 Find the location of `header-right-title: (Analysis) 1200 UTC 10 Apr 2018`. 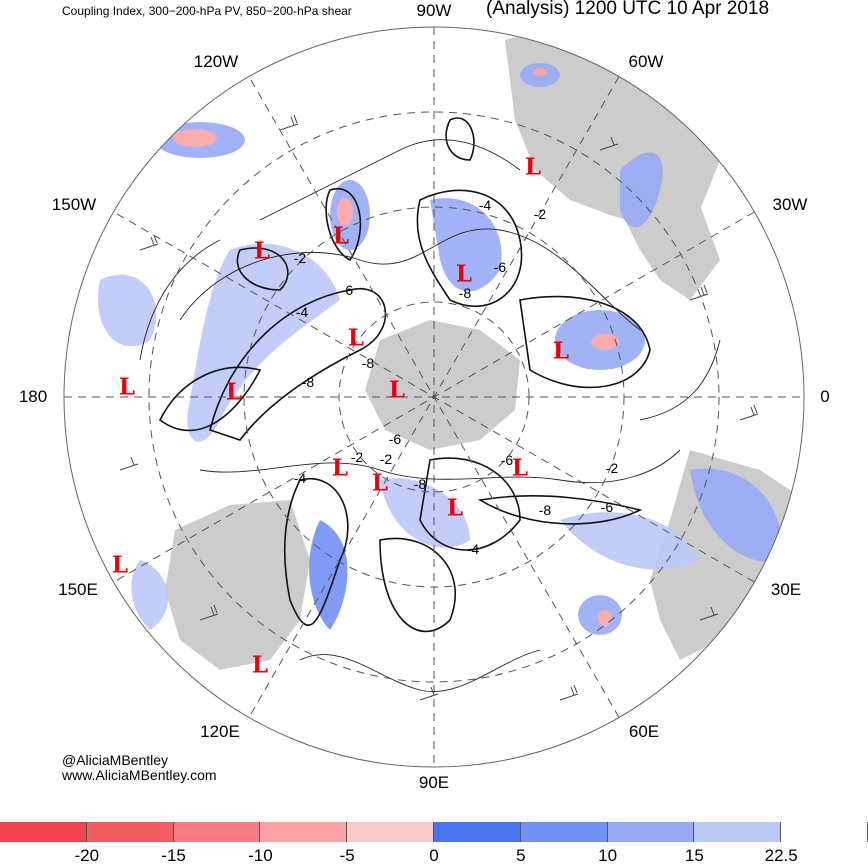

header-right-title: (Analysis) 1200 UTC 10 Apr 2018 is located at coordinates (628, 9).